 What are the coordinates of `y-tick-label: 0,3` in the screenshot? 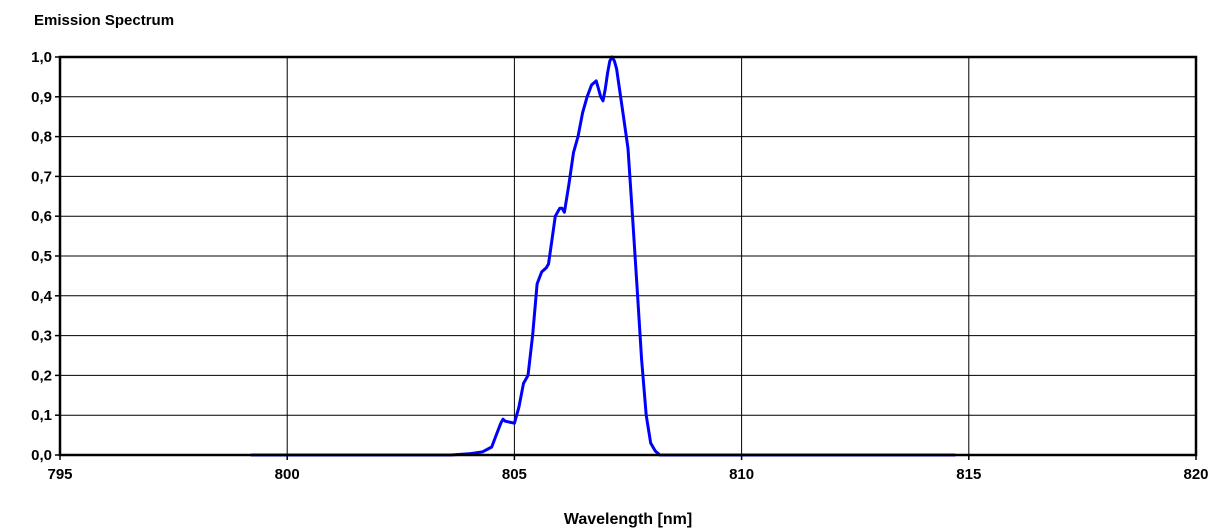 It's located at (41, 336).